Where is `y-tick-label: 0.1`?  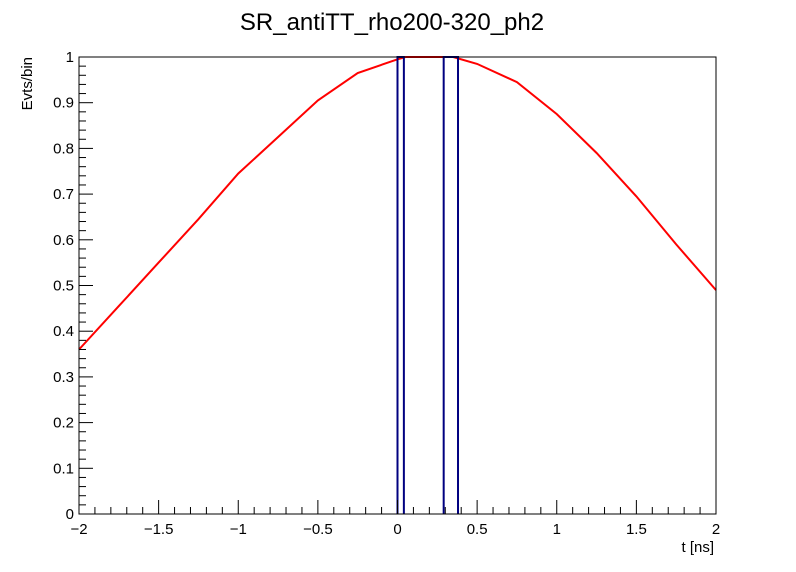
y-tick-label: 0.1 is located at coordinates (63, 468).